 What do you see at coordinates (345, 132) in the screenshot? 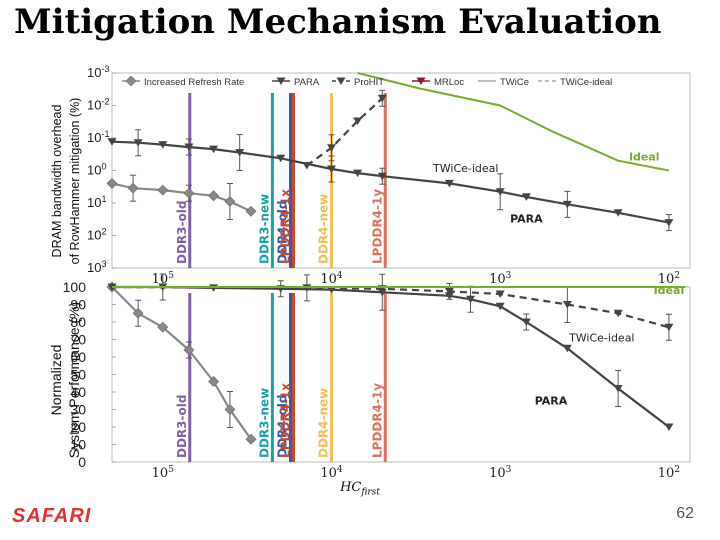
I see `top-series-prohit` at bounding box center [345, 132].